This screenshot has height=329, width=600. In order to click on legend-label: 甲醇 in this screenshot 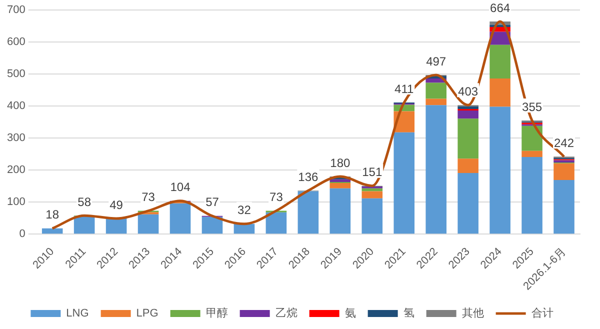, I will do `click(217, 313)`.